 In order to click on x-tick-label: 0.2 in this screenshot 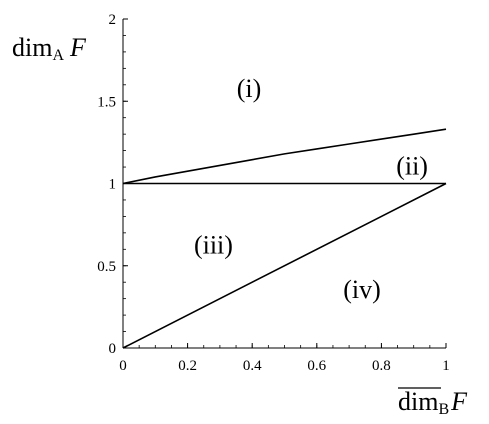, I will do `click(187, 366)`.